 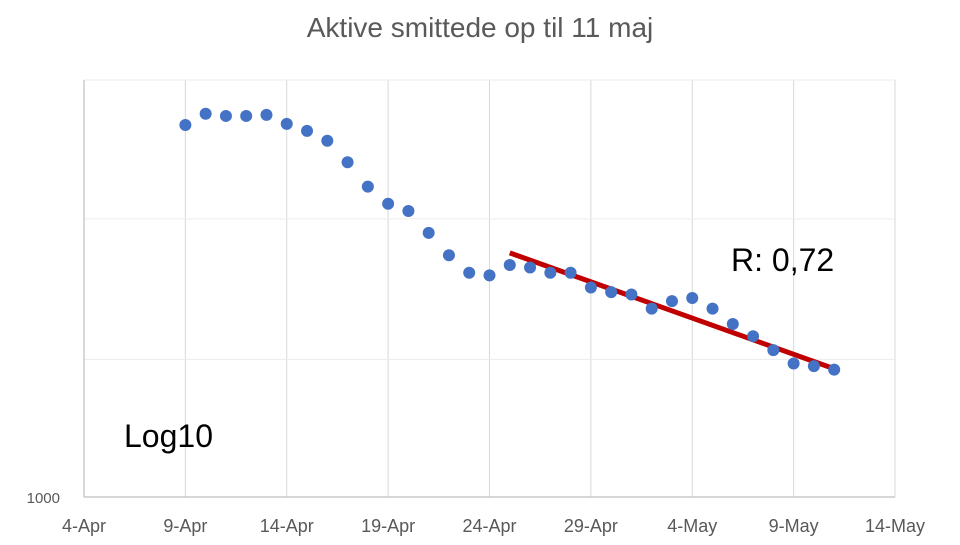 What do you see at coordinates (287, 526) in the screenshot?
I see `x-tick-label: 14-Apr` at bounding box center [287, 526].